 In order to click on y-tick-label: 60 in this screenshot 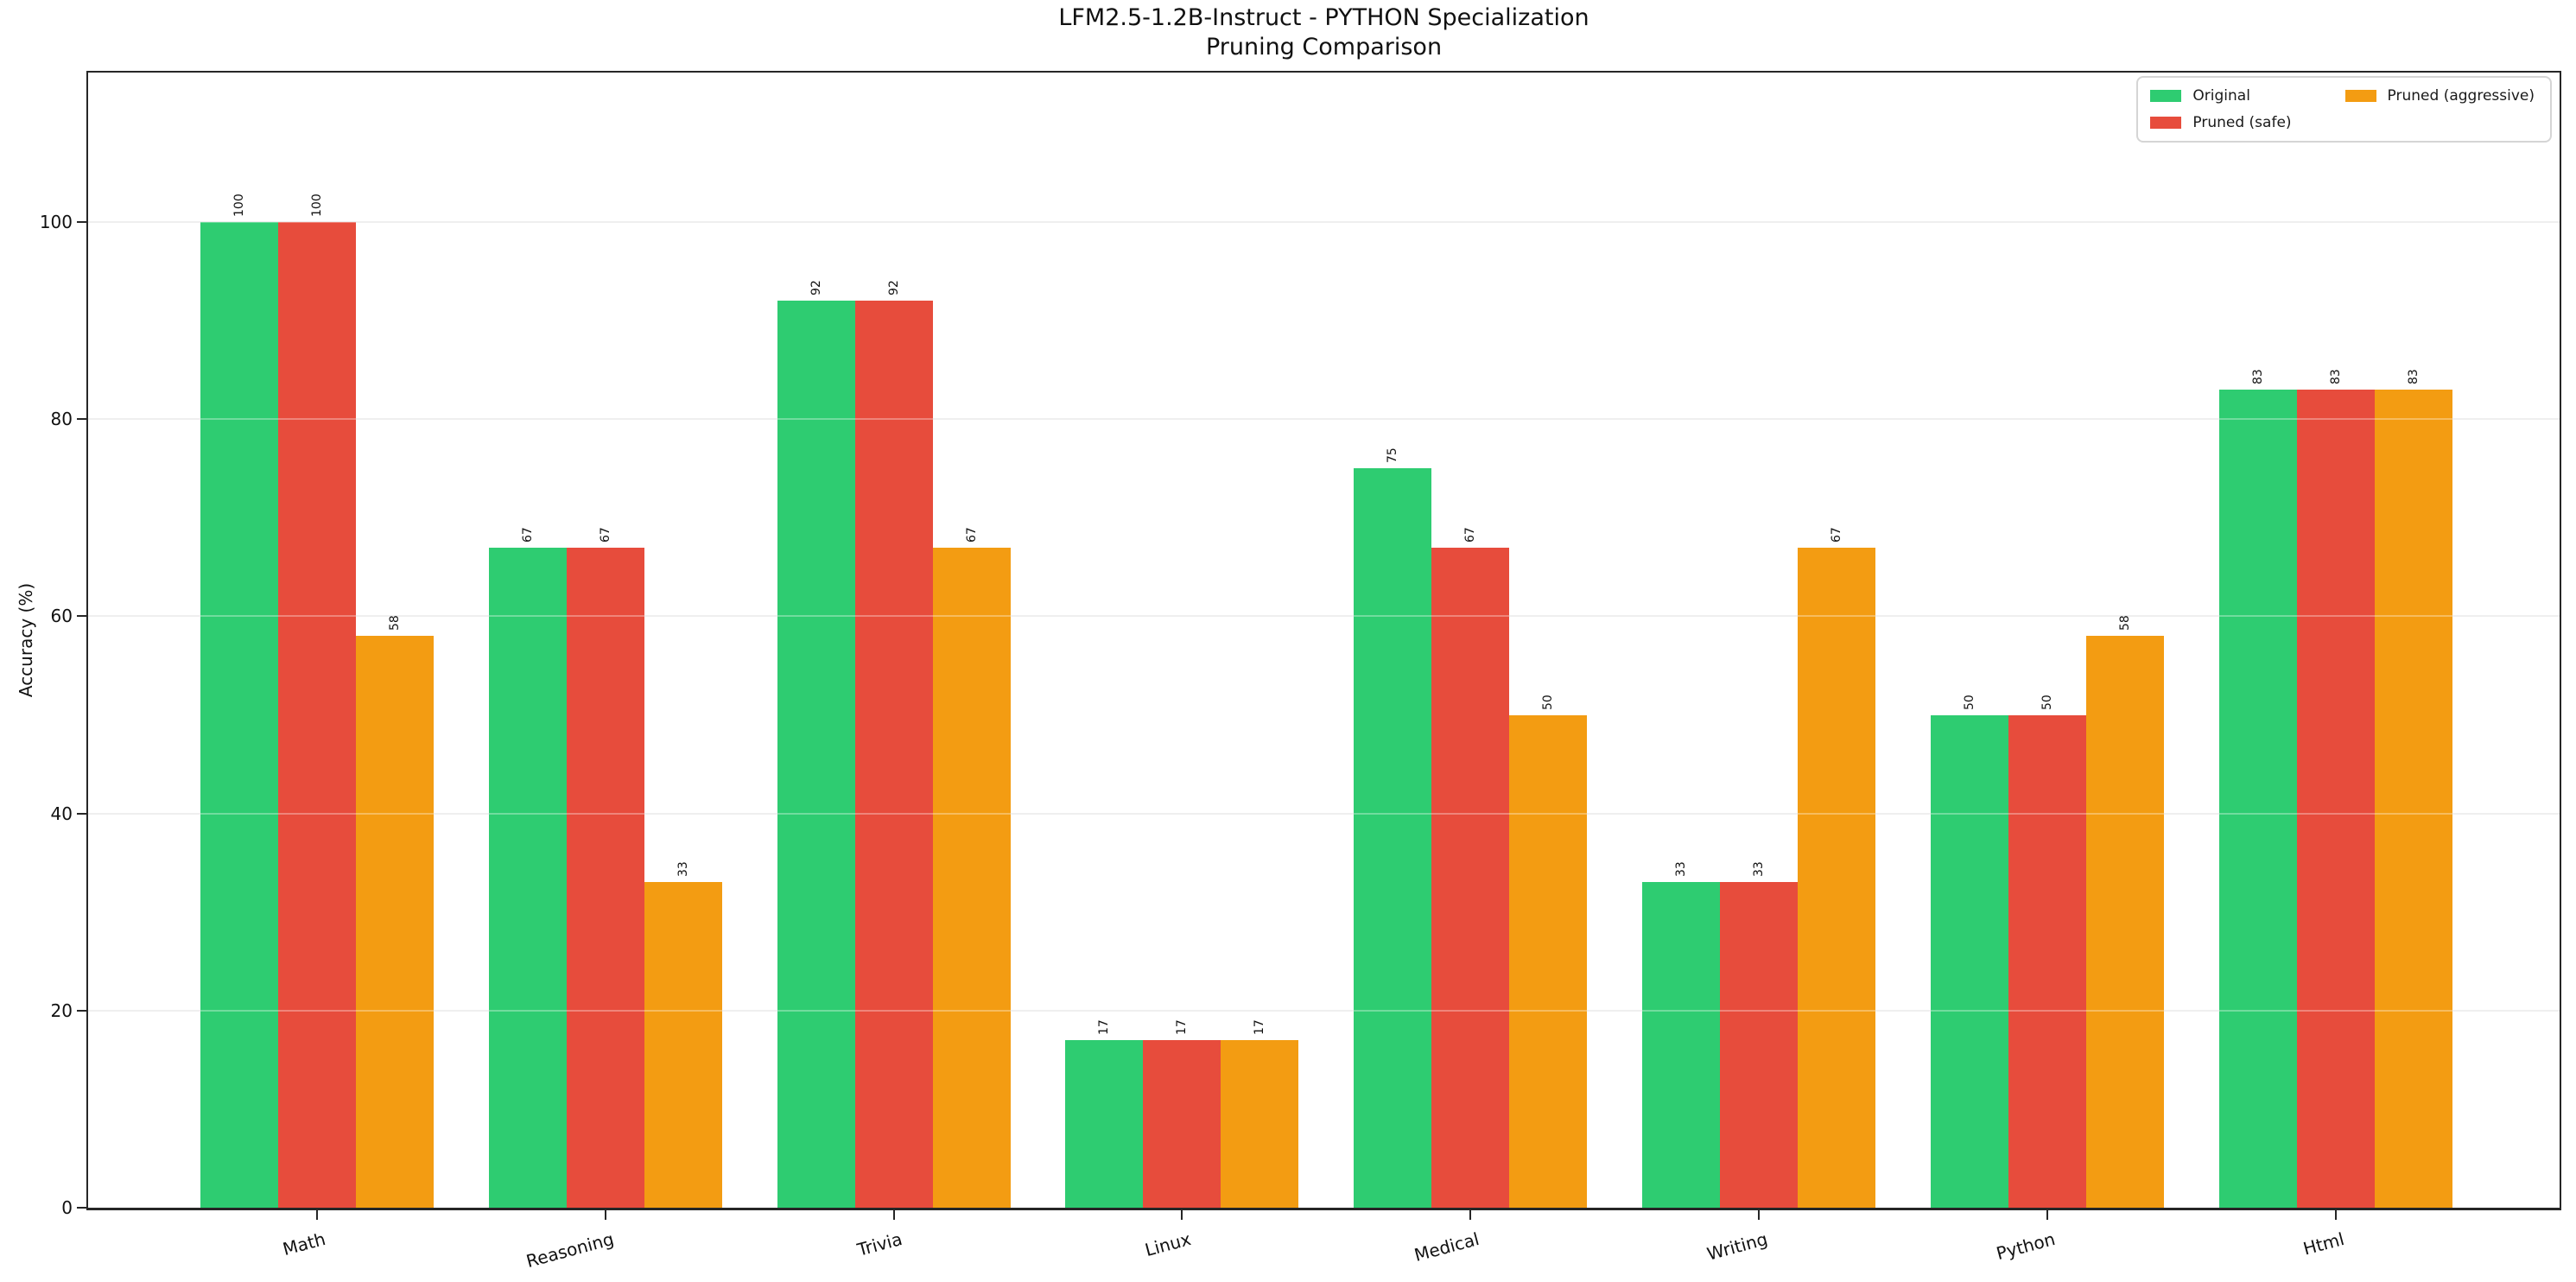, I will do `click(61, 616)`.